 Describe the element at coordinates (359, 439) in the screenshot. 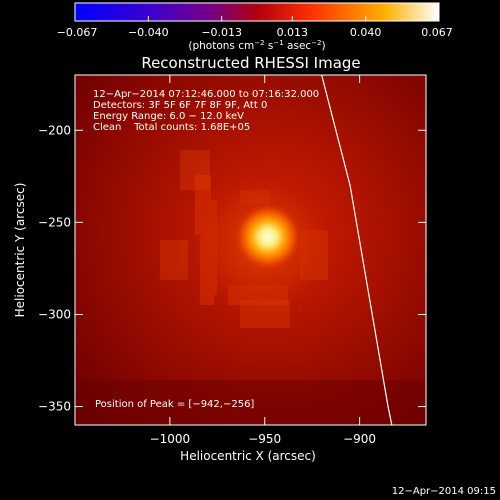

I see `x-tick-label: −900` at that location.